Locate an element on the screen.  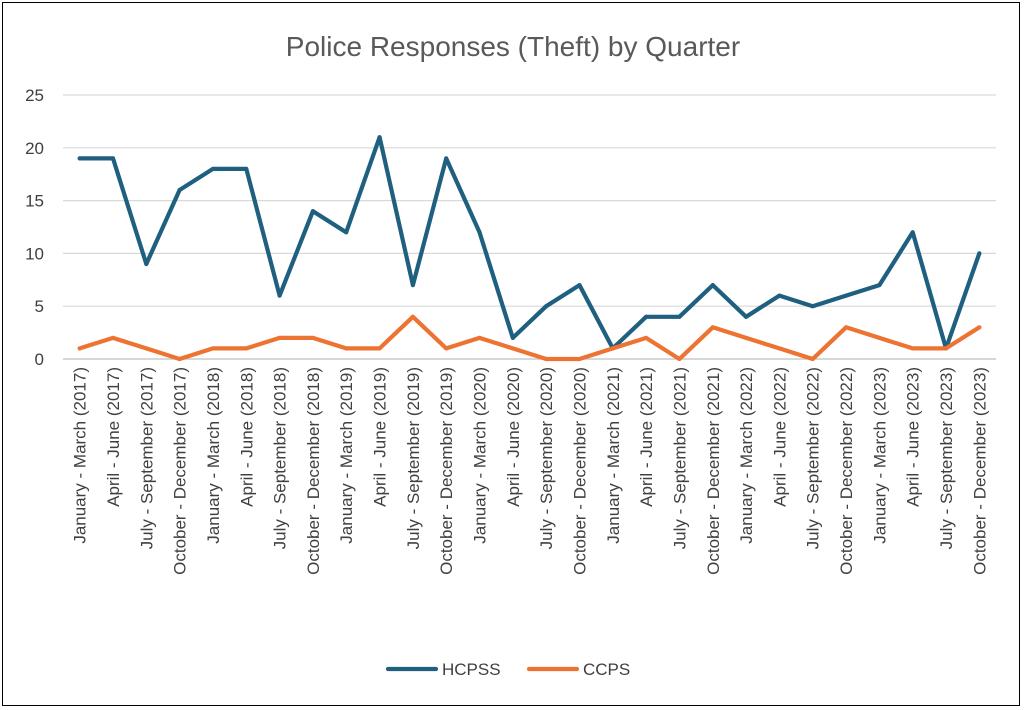
legend-label: HCPSS is located at coordinates (471, 669).